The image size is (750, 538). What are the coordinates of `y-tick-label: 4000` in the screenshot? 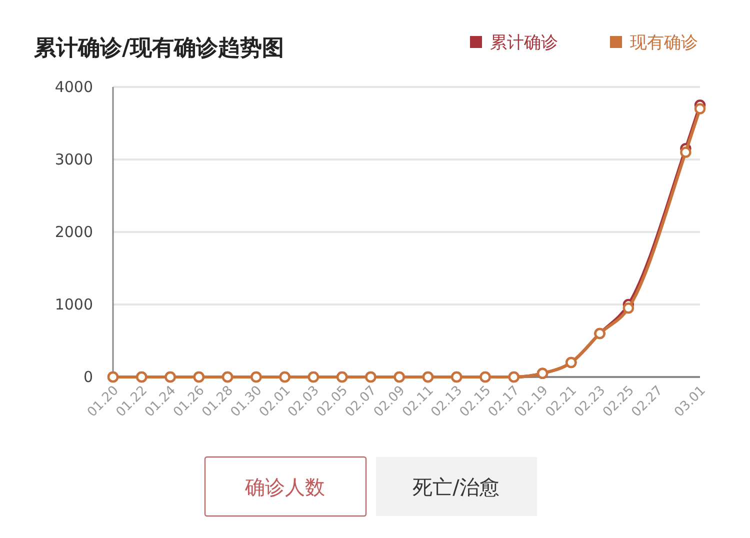 It's located at (73, 87).